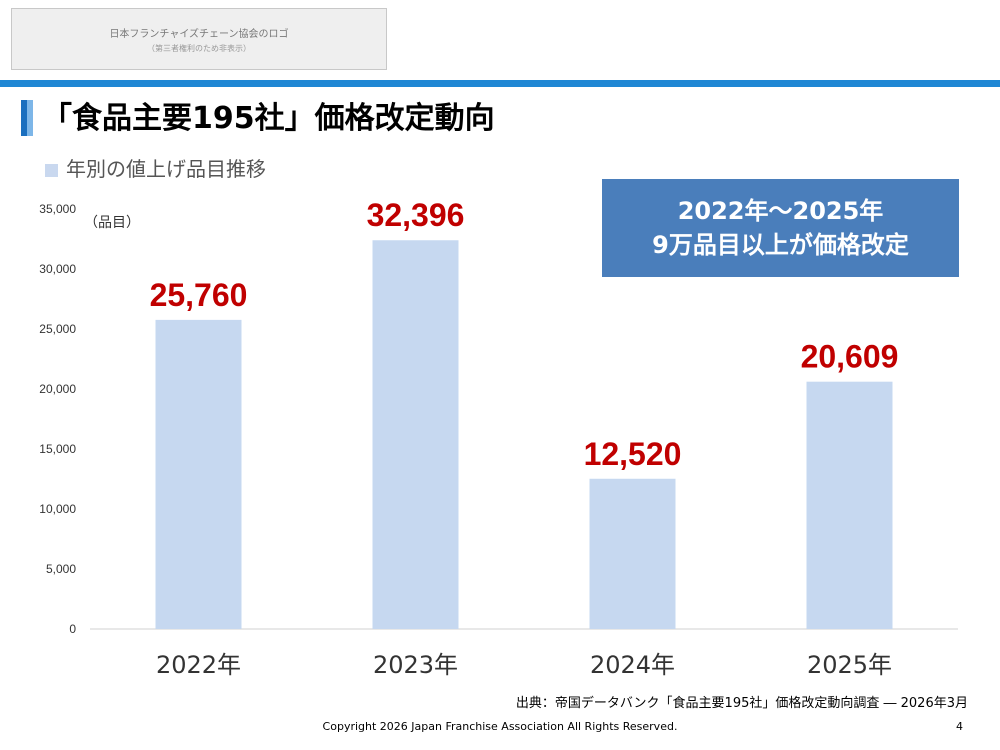 The image size is (1000, 750). Describe the element at coordinates (57, 449) in the screenshot. I see `y-tick-label: 15,000` at that location.